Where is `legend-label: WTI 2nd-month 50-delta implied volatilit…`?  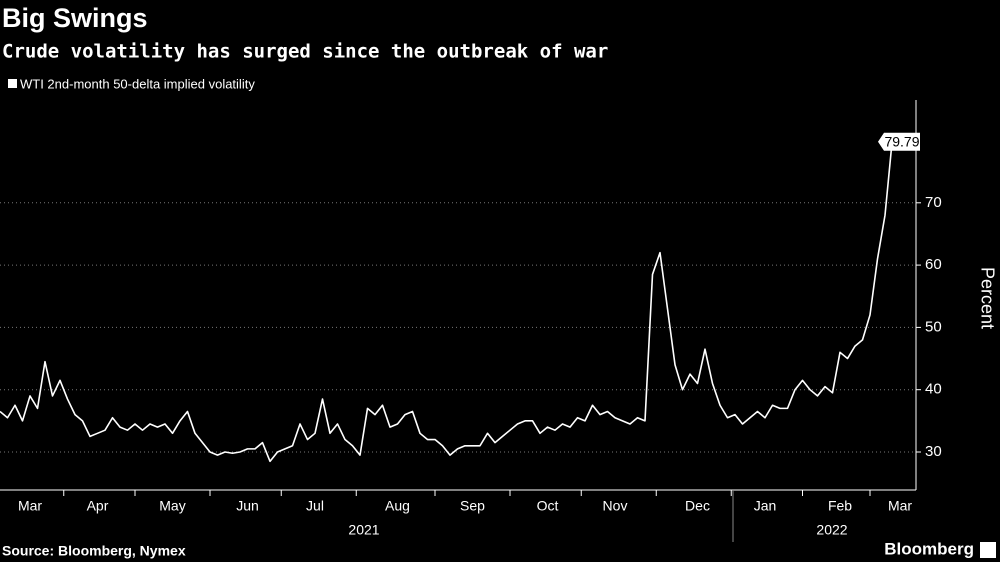
legend-label: WTI 2nd-month 50-delta implied volatilit… is located at coordinates (137, 83).